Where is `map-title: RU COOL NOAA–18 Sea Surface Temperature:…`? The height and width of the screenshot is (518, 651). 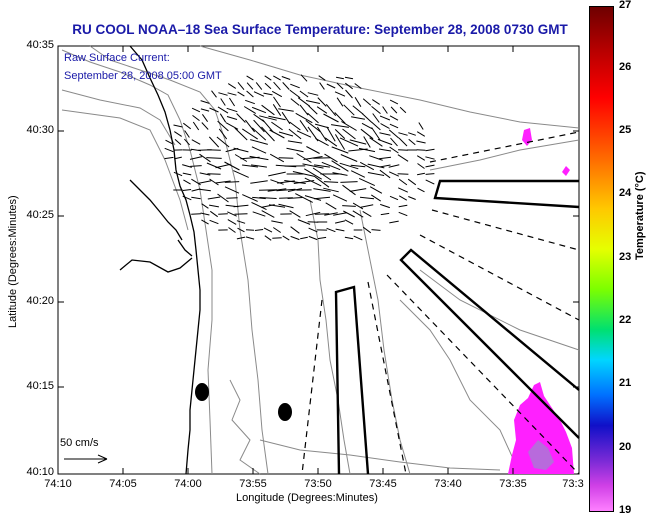 map-title: RU COOL NOAA–18 Sea Surface Temperature:… is located at coordinates (320, 29).